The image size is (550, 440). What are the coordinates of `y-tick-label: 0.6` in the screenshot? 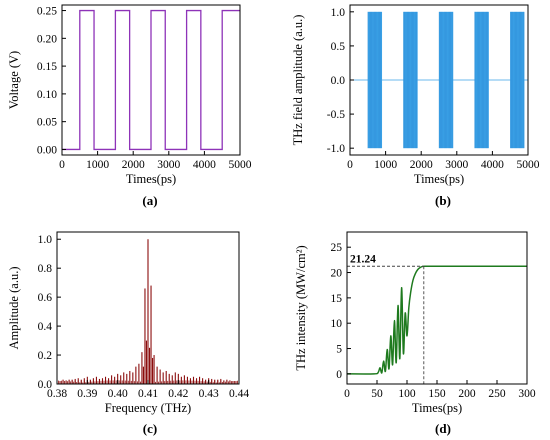 It's located at (45, 298).